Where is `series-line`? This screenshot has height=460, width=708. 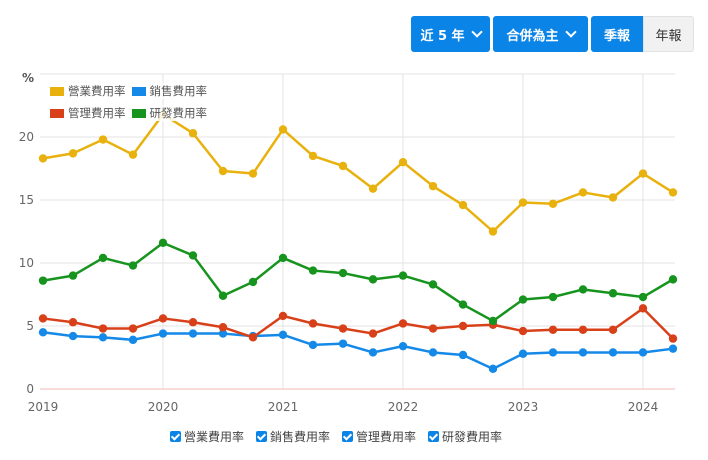 series-line is located at coordinates (358, 323).